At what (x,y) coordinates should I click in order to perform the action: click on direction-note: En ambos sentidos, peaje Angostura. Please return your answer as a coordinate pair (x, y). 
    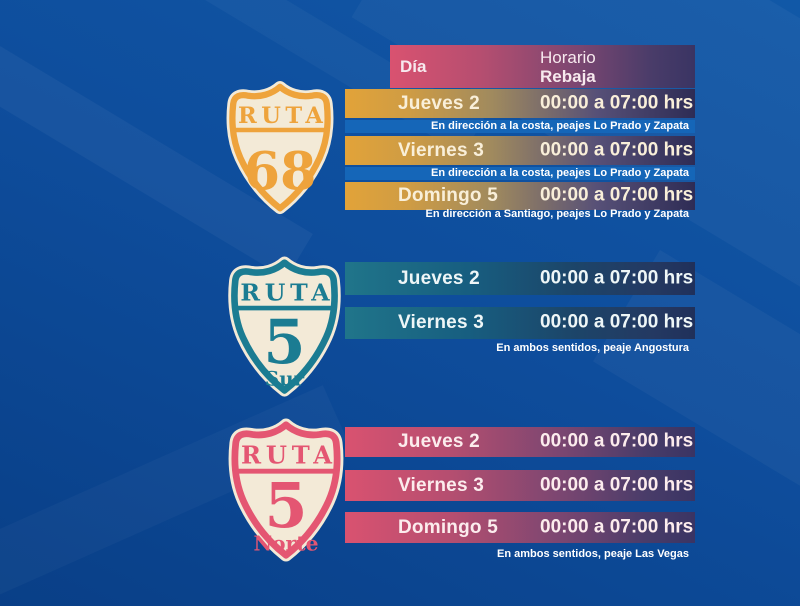
    Looking at the image, I should click on (592, 348).